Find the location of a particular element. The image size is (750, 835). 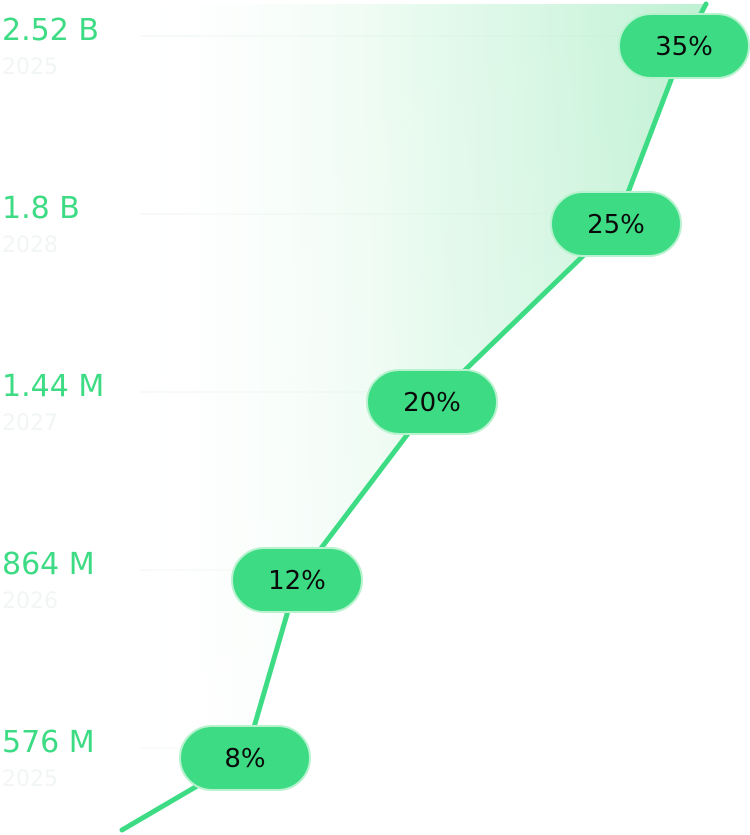

data-pill: 12% is located at coordinates (297, 580).